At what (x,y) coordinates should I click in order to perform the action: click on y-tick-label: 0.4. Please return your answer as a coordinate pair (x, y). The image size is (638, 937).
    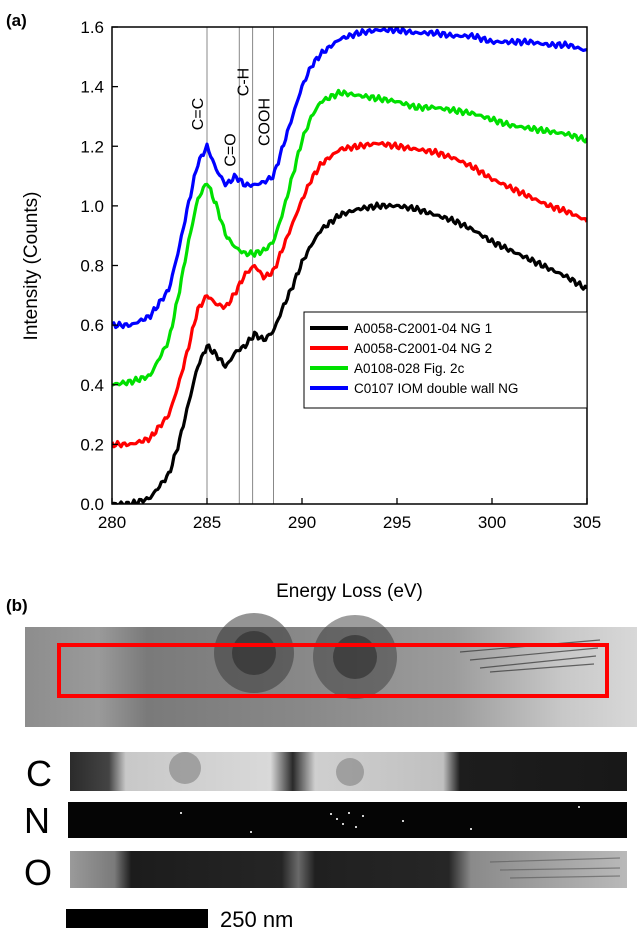
    Looking at the image, I should click on (92, 385).